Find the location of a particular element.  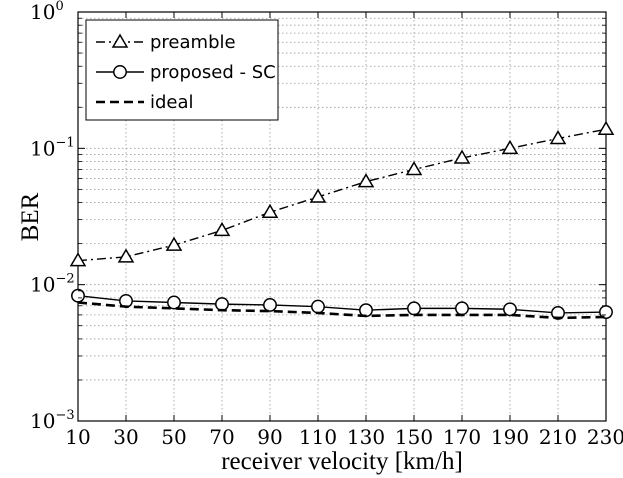

x-tick-label: 190 is located at coordinates (510, 437).